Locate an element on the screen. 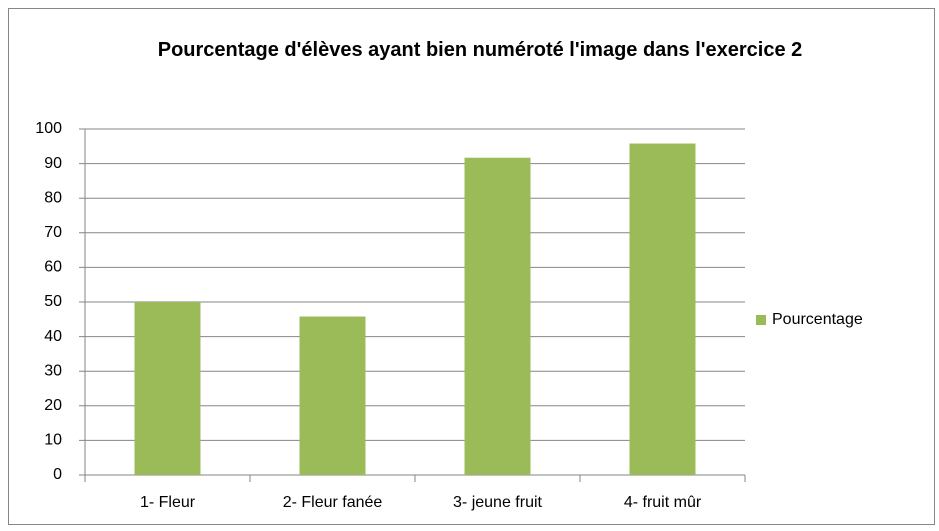 Image resolution: width=939 pixels, height=531 pixels. x-tick-label: 2- Fleur fanée is located at coordinates (333, 502).